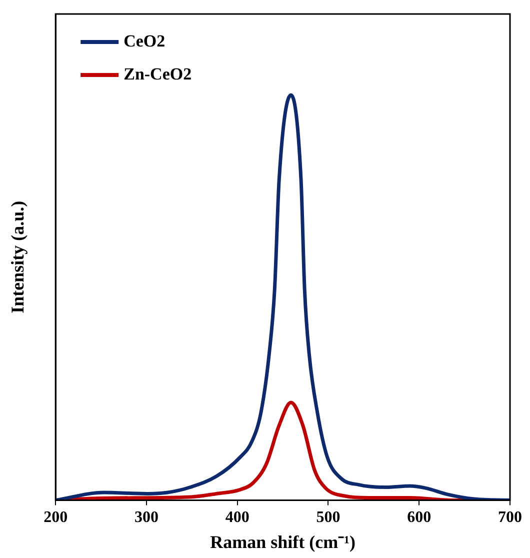  Describe the element at coordinates (145, 40) in the screenshot. I see `legend-label: CeO2` at that location.